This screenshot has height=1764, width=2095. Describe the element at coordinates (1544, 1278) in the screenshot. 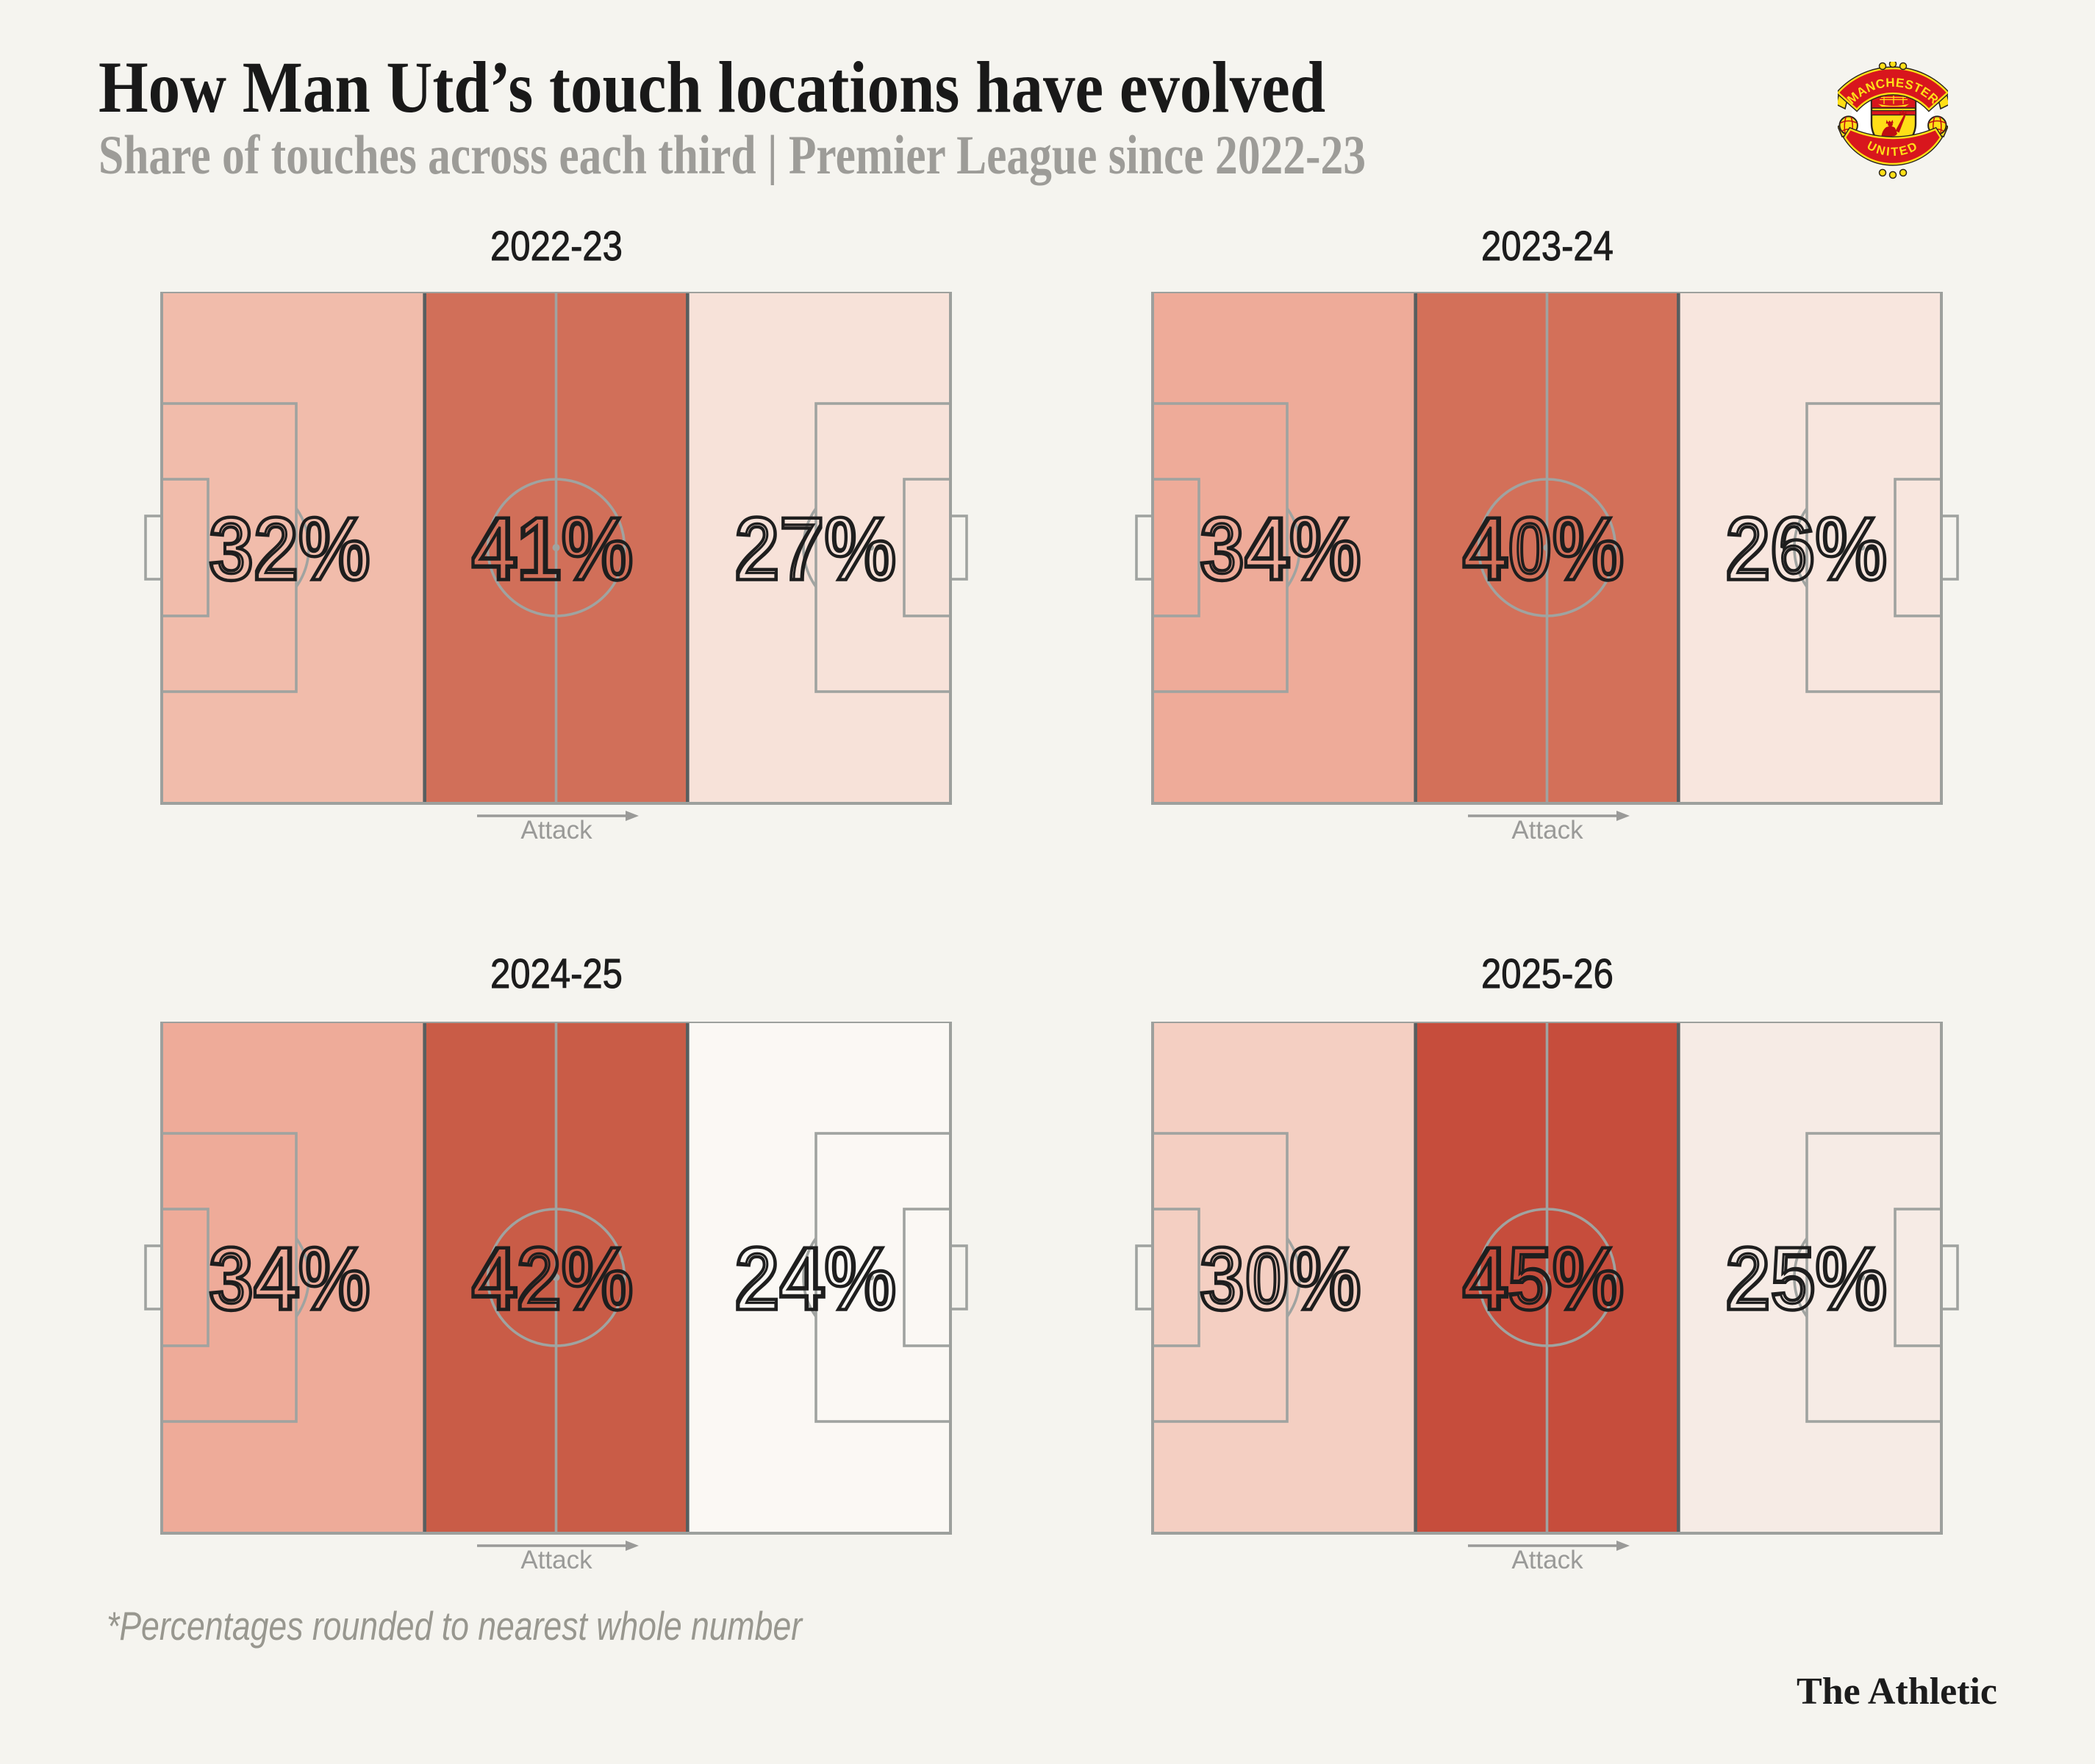

I see `svg-text: 45%` at that location.